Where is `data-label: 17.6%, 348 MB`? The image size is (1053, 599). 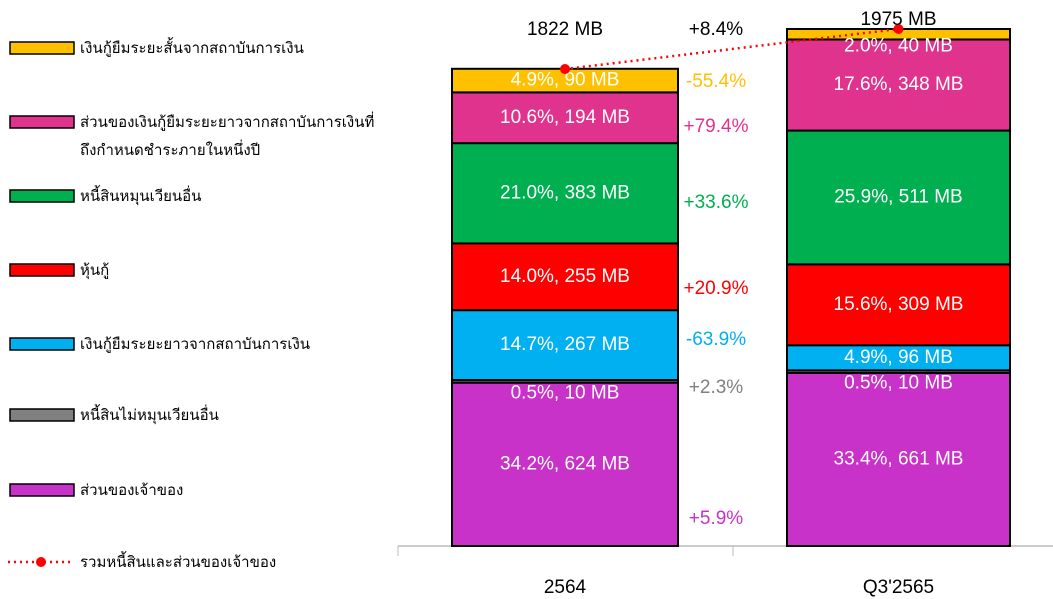 data-label: 17.6%, 348 MB is located at coordinates (899, 84).